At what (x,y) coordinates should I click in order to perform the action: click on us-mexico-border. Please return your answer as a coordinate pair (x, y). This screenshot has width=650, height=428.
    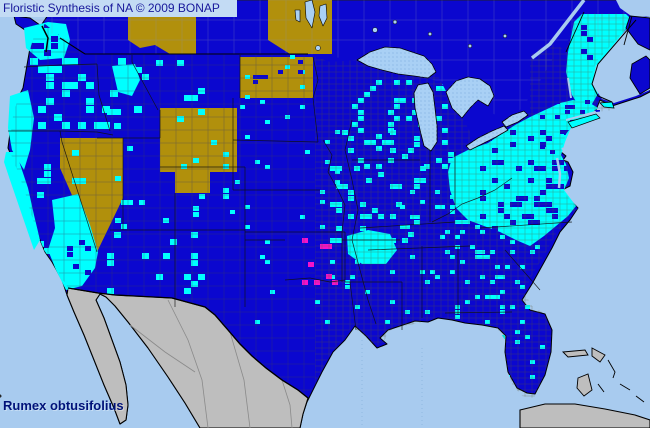
    Looking at the image, I should click on (188, 343).